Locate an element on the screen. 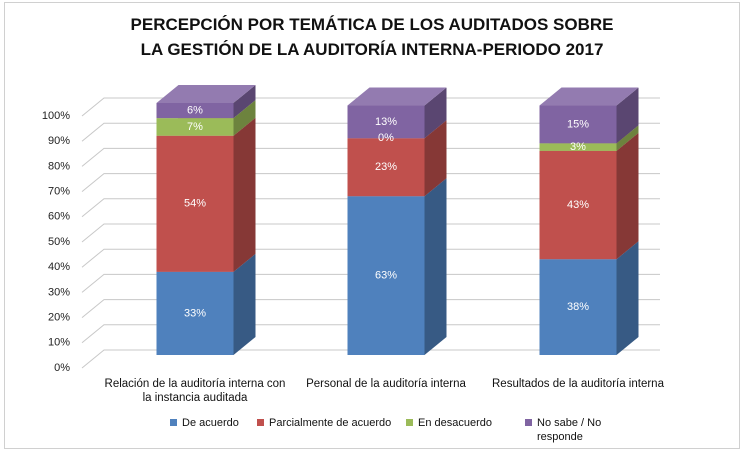  legend-label: No sabe / No responde is located at coordinates (569, 430).